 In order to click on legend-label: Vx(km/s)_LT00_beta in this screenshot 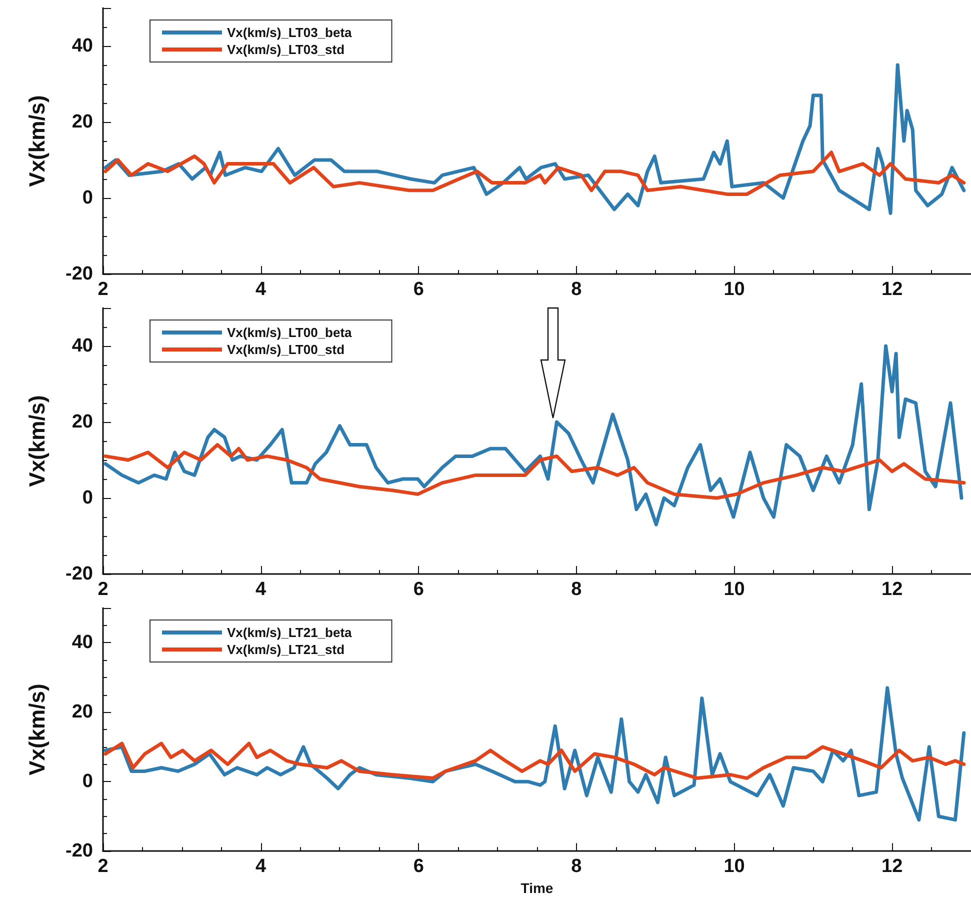, I will do `click(290, 332)`.